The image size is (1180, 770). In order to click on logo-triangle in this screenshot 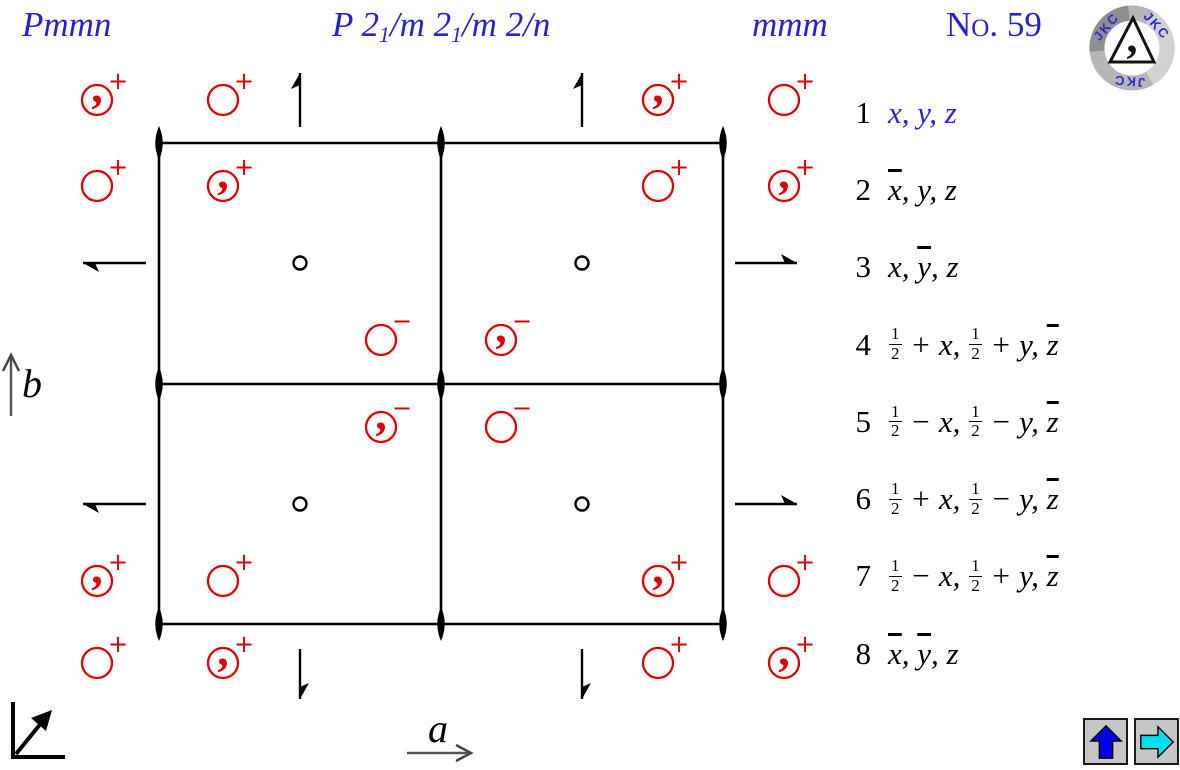, I will do `click(1132, 39)`.